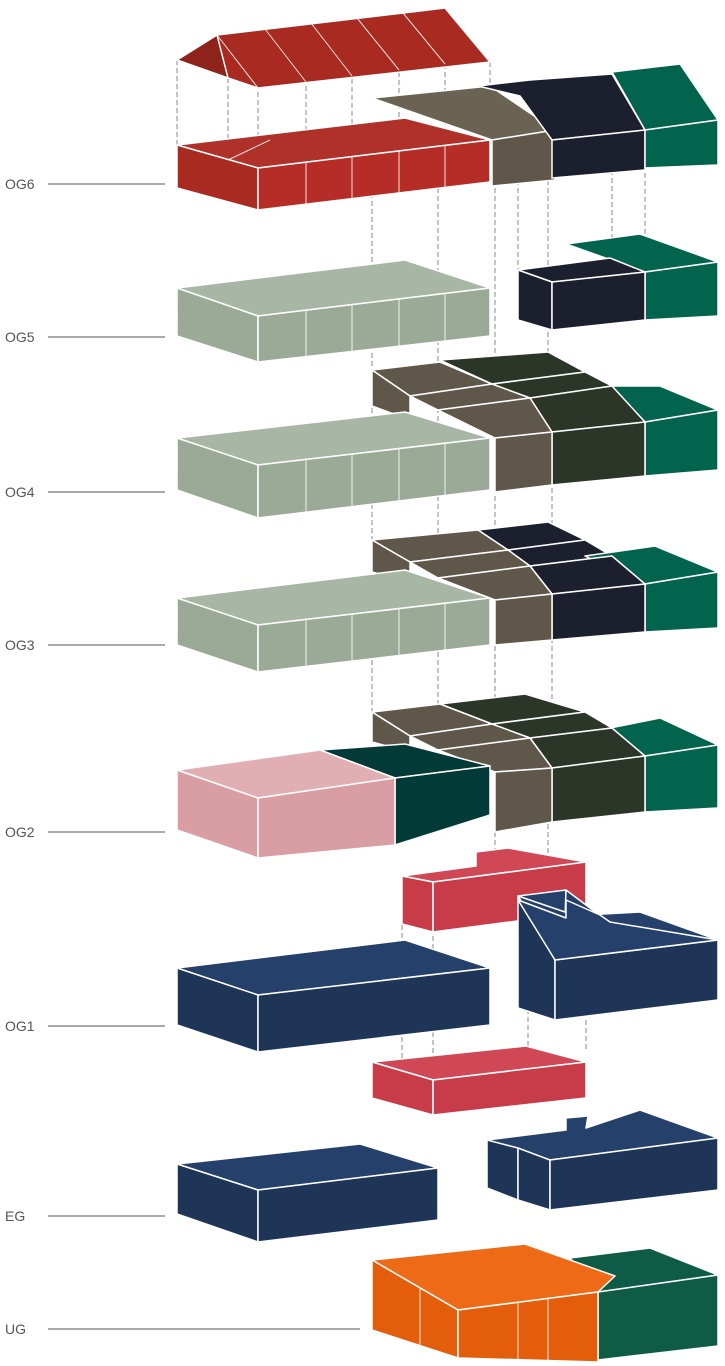  What do you see at coordinates (85, 1026) in the screenshot?
I see `floor-label-og1: OG1` at bounding box center [85, 1026].